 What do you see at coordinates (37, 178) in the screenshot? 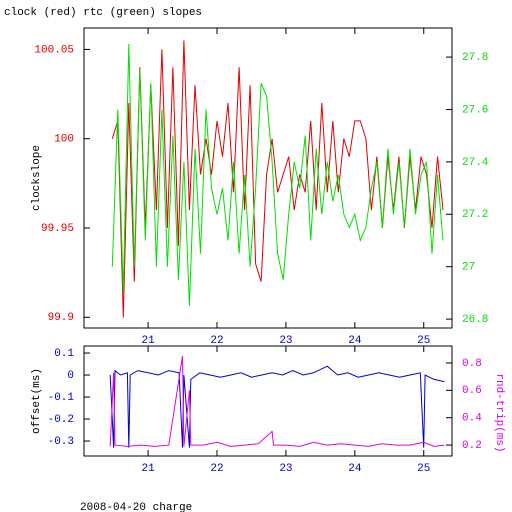
I see `y-axis-label: clockslope` at bounding box center [37, 178].